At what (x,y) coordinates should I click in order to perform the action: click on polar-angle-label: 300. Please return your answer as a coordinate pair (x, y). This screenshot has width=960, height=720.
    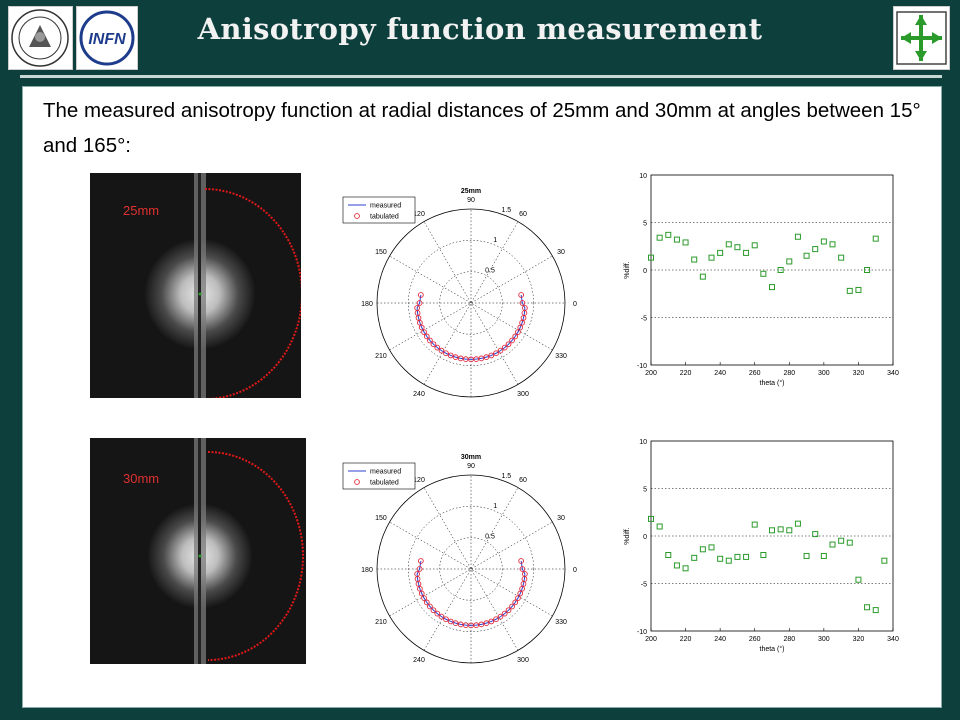
    Looking at the image, I should click on (523, 394).